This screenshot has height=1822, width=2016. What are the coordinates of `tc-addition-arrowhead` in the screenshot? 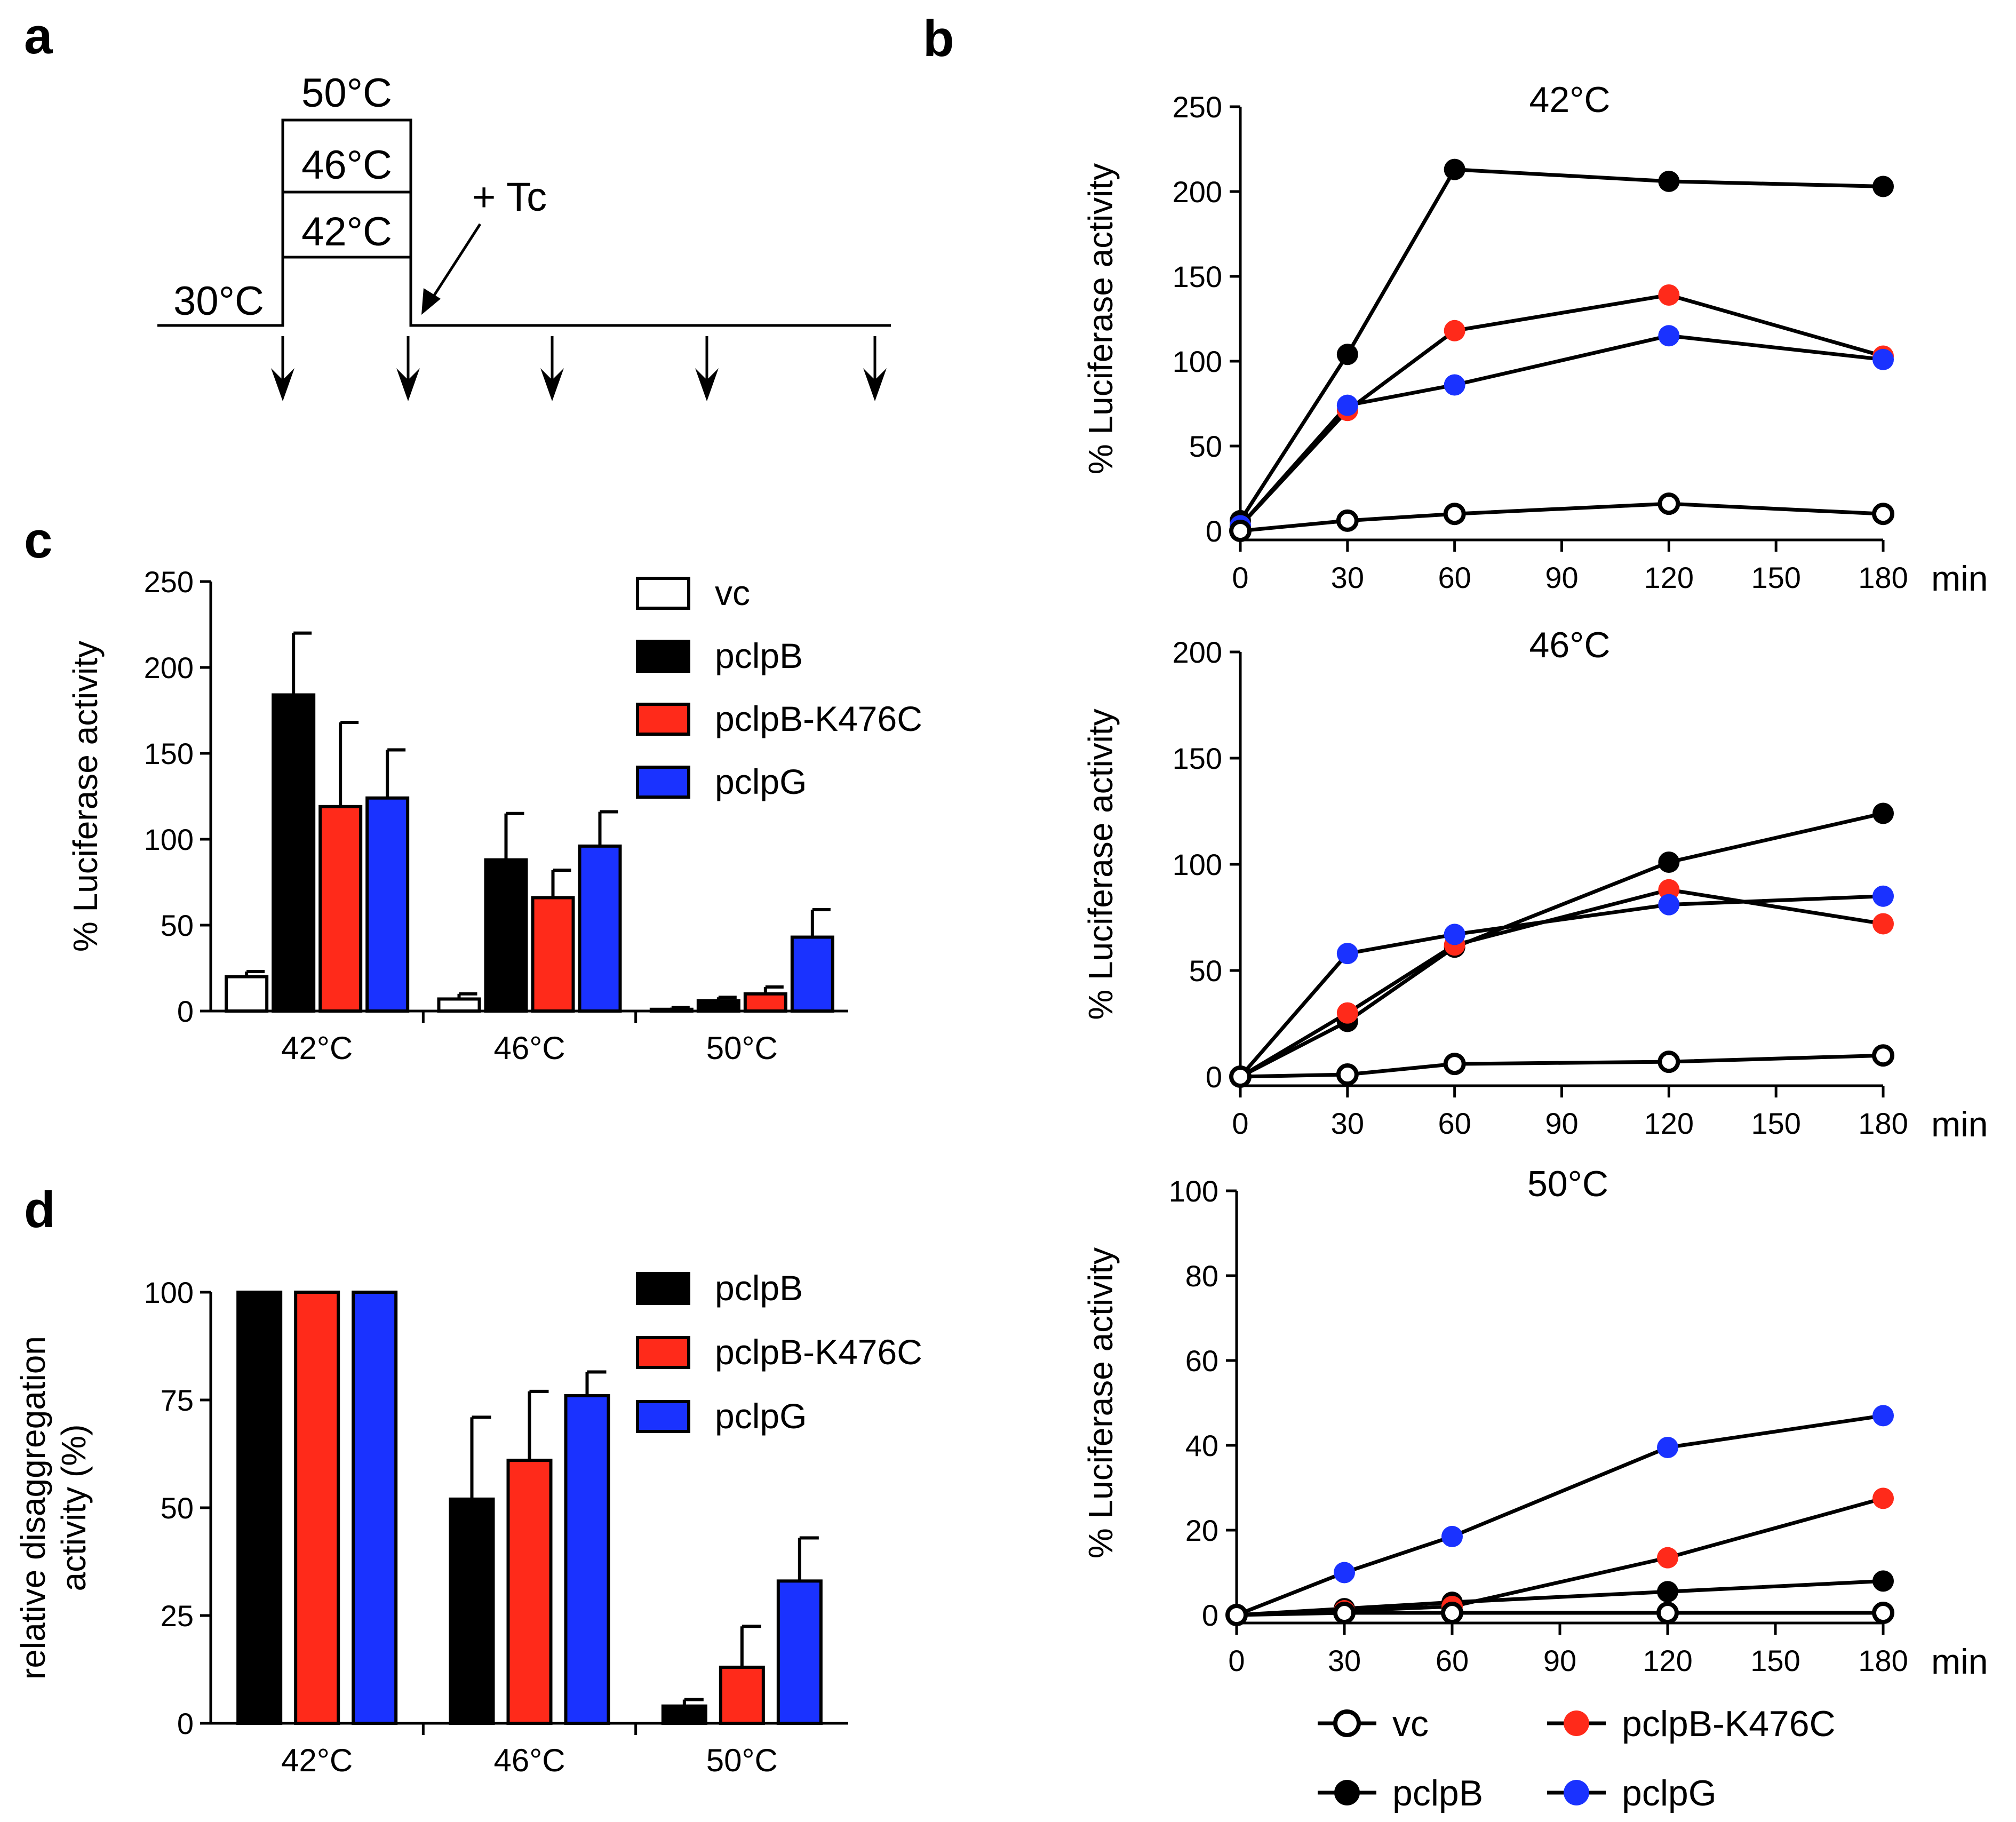 It's located at (431, 301).